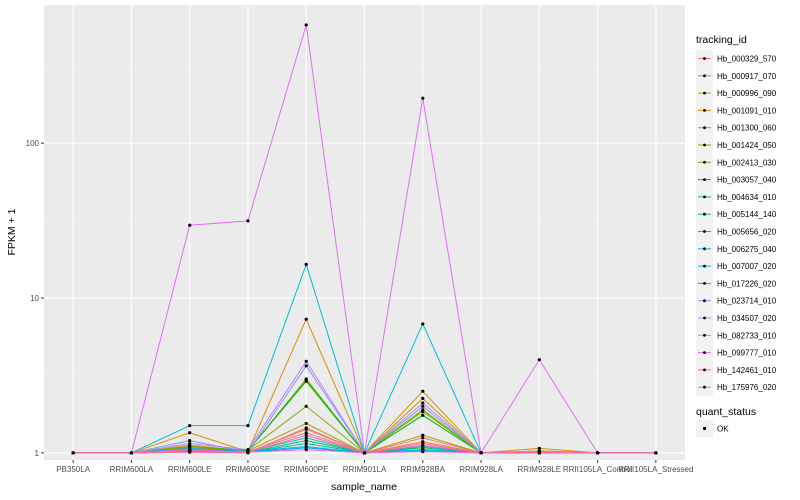  Describe the element at coordinates (33, 143) in the screenshot. I see `y-tick-label: 100` at that location.